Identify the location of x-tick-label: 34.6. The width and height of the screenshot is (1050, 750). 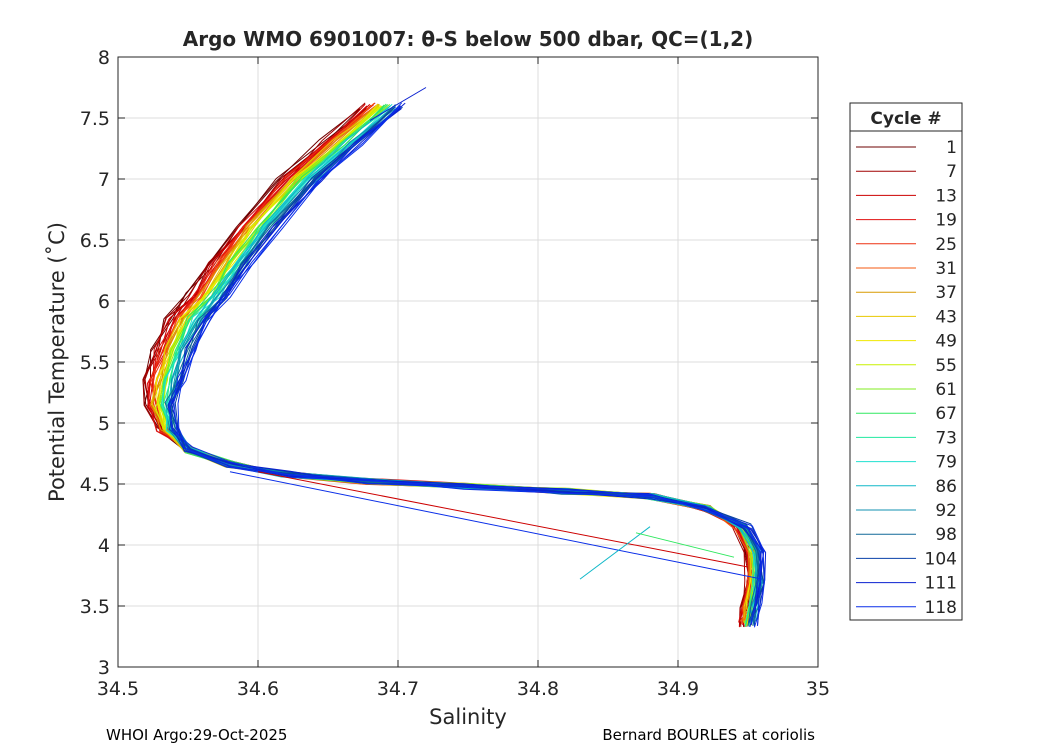
(258, 689).